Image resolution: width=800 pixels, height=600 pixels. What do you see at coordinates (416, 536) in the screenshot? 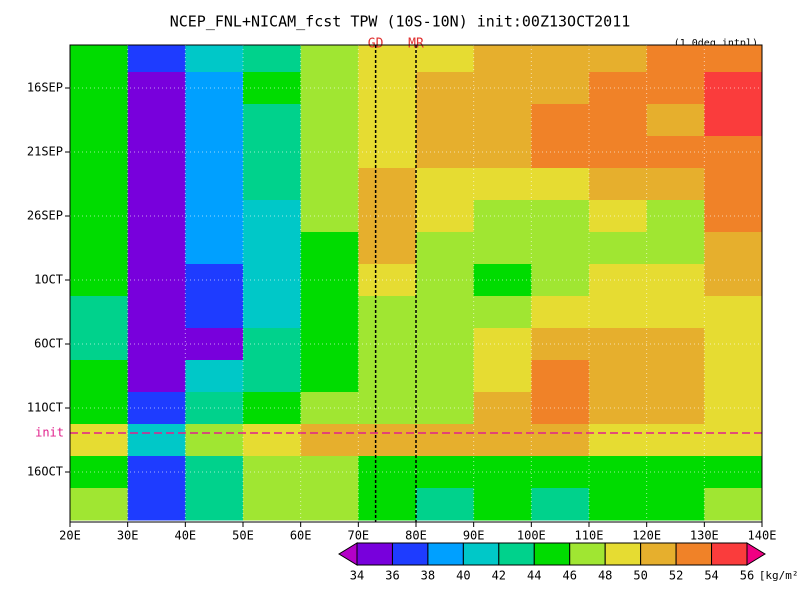
I see `x-tick-label: 80E` at bounding box center [416, 536].